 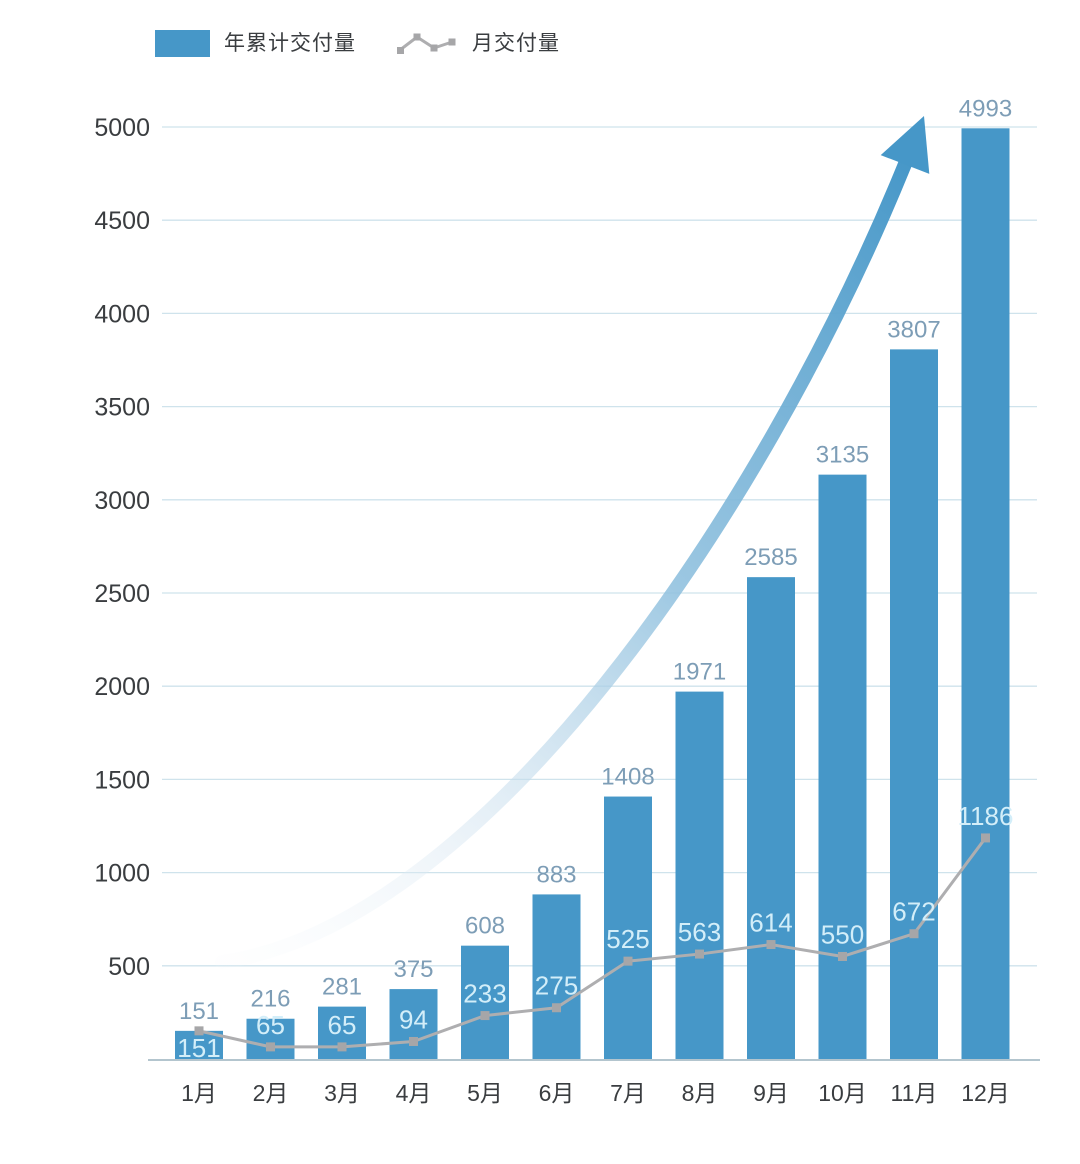 I want to click on monthly-line, so click(x=592, y=943).